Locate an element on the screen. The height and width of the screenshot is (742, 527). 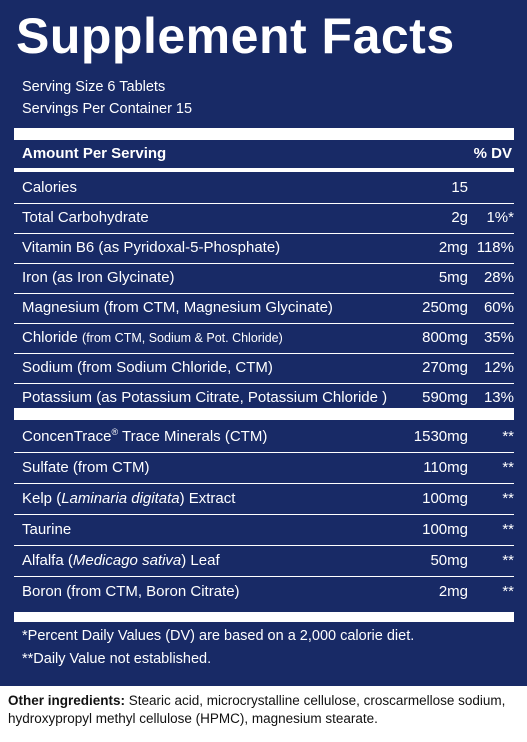
nutrient-amount: 15 is located at coordinates (459, 187).